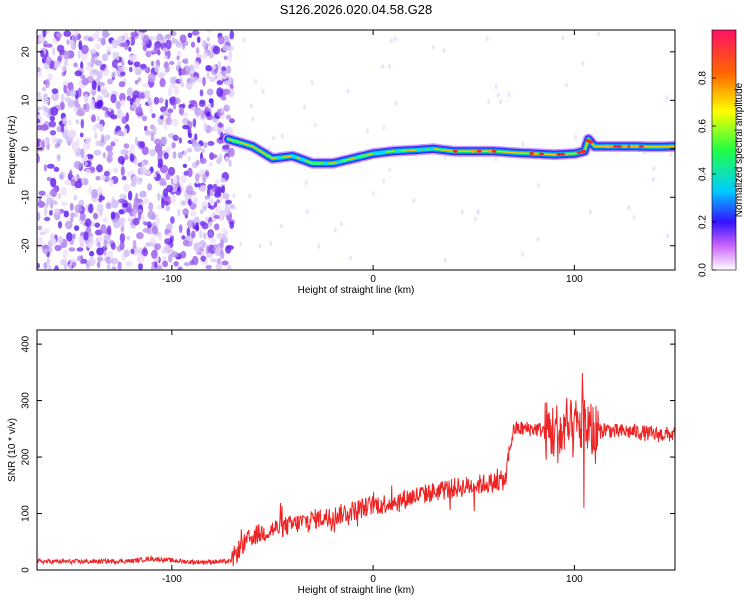  What do you see at coordinates (26, 400) in the screenshot?
I see `snr-y-tick-label: 300` at bounding box center [26, 400].